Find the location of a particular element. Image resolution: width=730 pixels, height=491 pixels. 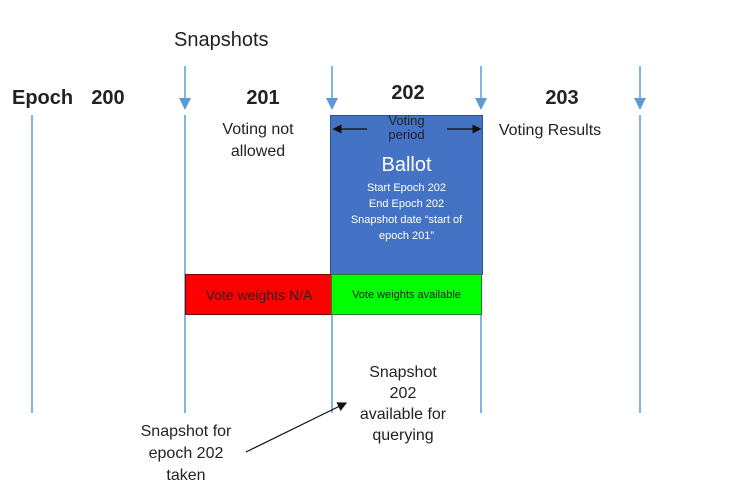

snapshot-available-line-2: 202 is located at coordinates (403, 393).